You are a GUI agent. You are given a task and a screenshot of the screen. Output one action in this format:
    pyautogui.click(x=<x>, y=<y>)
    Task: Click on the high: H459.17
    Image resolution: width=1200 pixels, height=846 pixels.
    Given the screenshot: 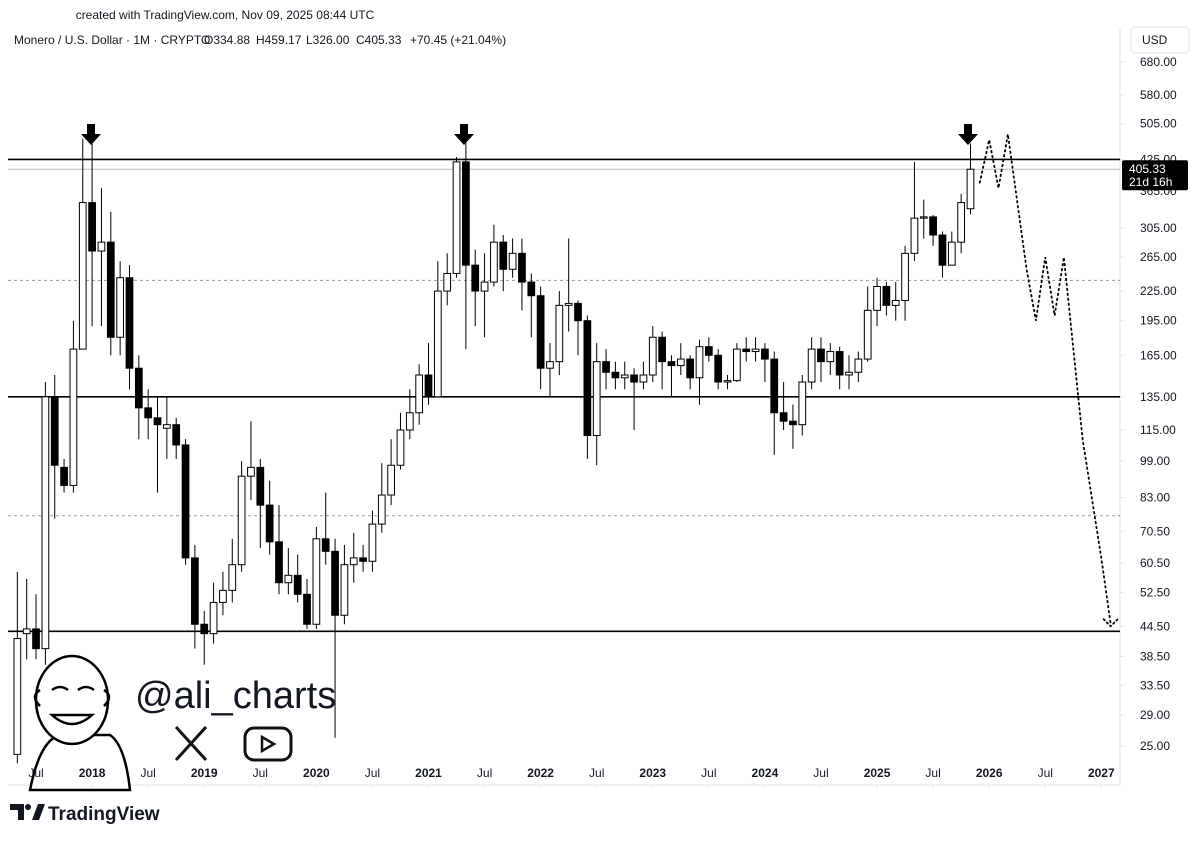 What is the action you would take?
    pyautogui.click(x=279, y=40)
    